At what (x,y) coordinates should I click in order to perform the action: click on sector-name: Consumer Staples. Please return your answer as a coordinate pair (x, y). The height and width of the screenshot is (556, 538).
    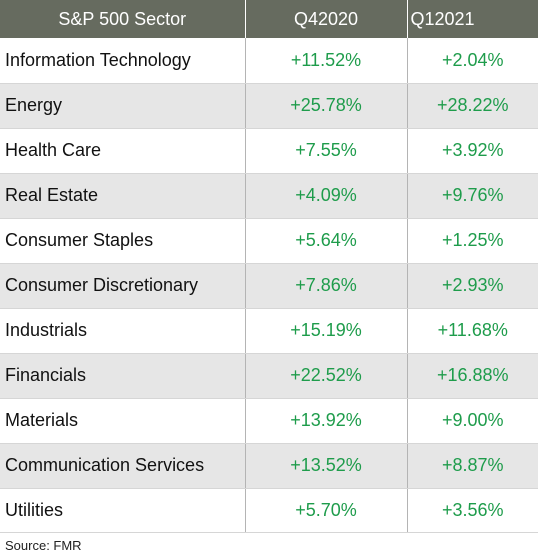
    Looking at the image, I should click on (123, 241).